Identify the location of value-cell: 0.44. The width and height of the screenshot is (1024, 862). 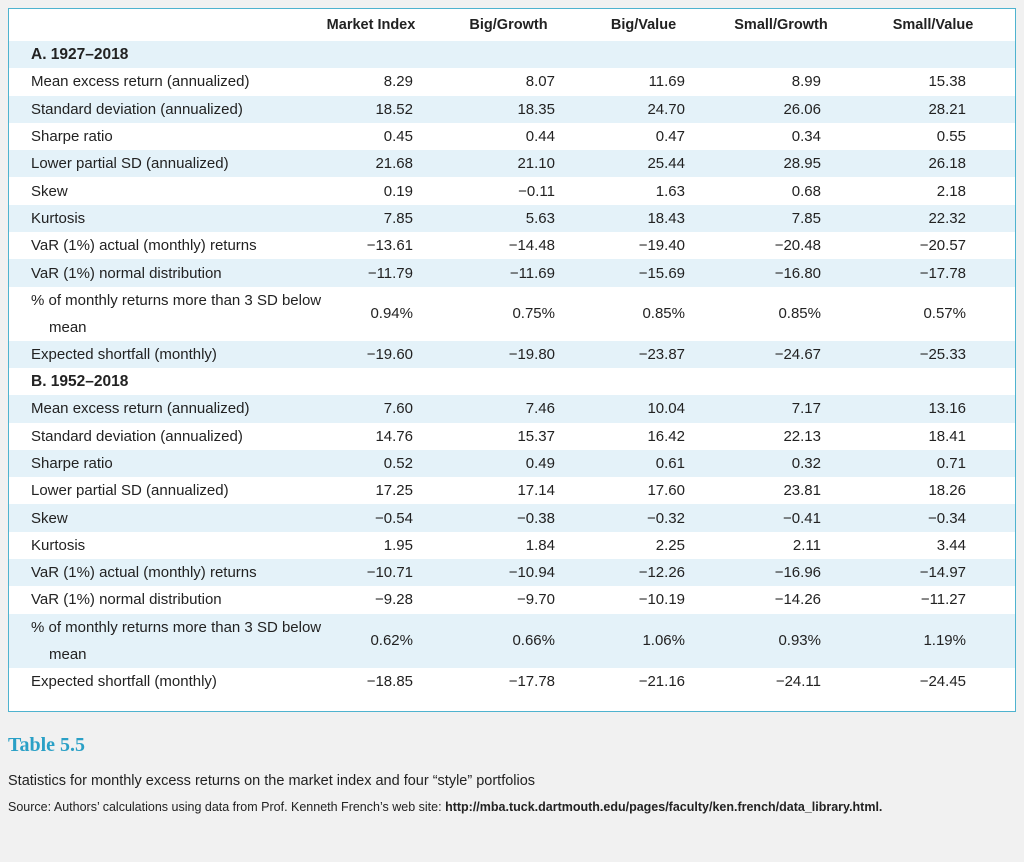
(540, 137).